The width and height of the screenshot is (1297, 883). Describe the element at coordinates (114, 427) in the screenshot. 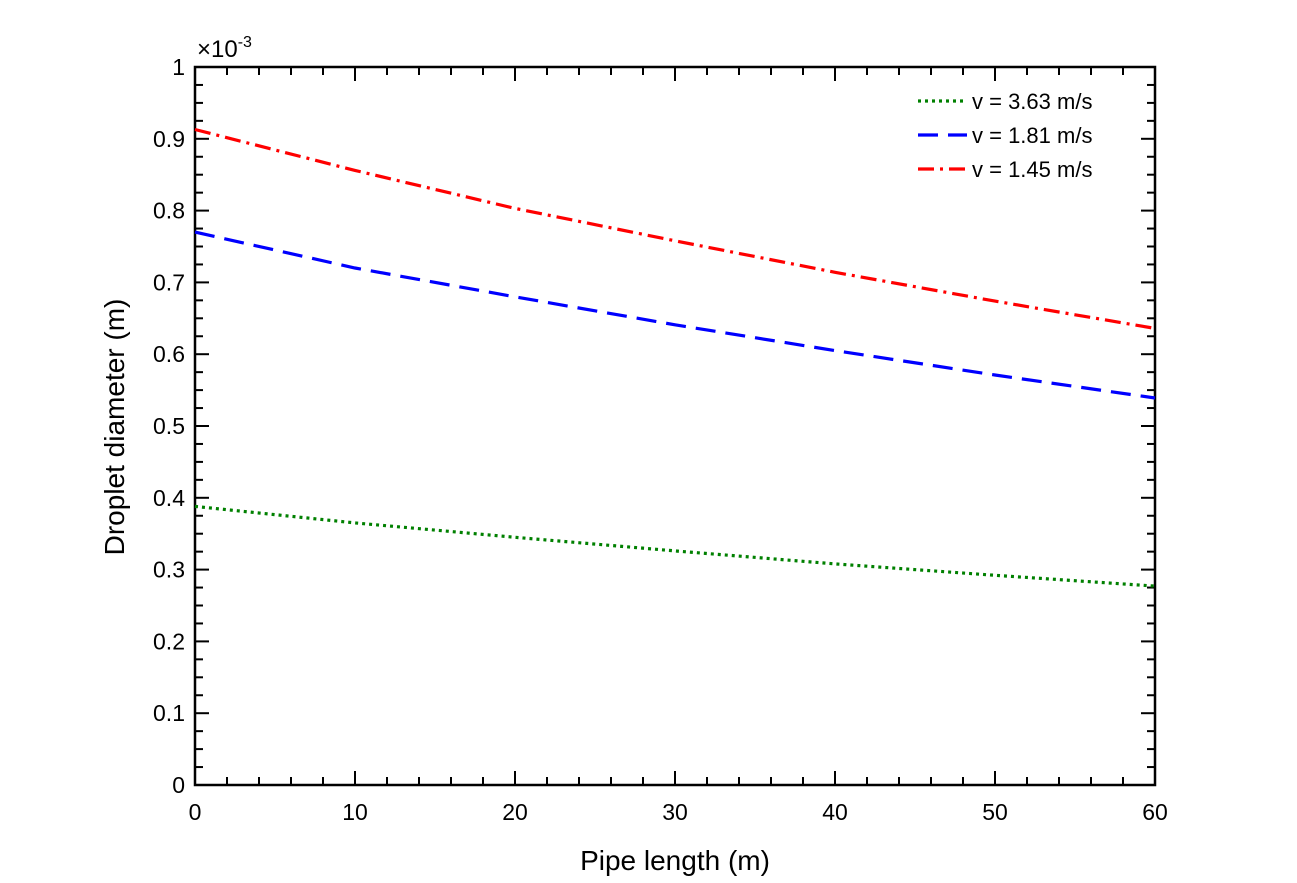

I see `y-axis-label: Droplet diameter (m)` at that location.